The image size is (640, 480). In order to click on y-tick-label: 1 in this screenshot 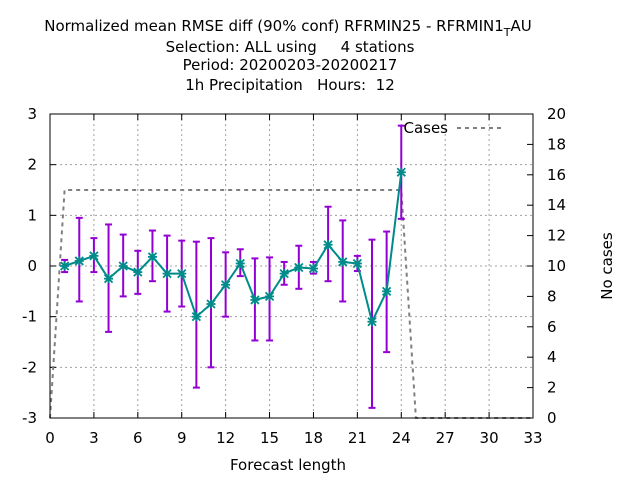, I will do `click(32, 215)`.